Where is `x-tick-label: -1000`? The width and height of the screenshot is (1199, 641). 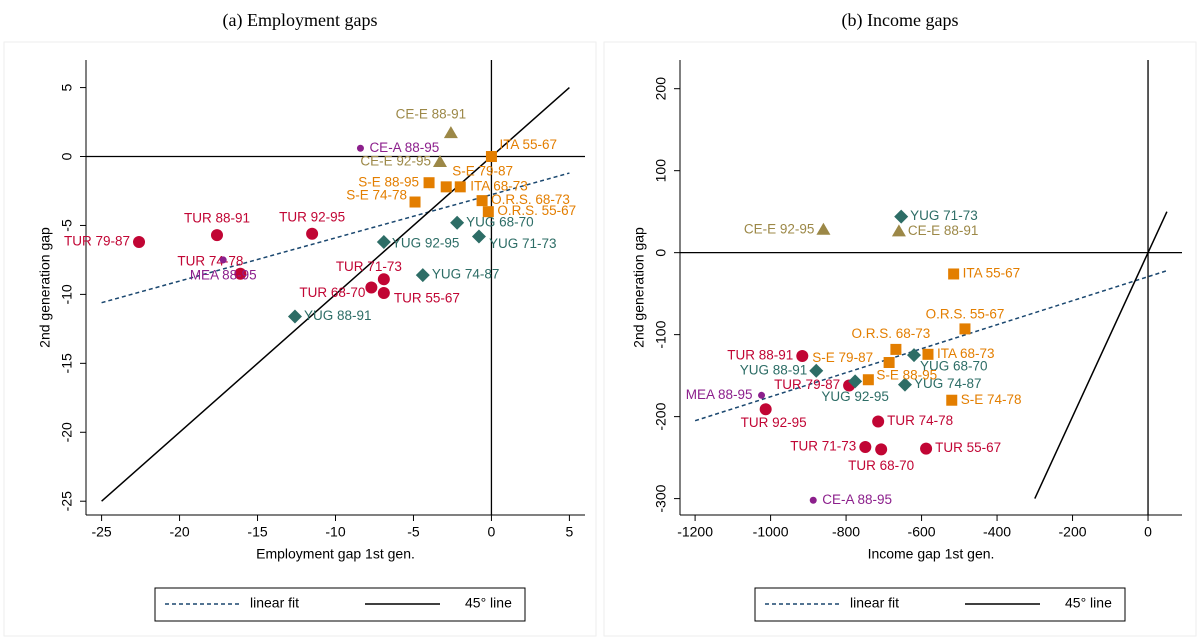
x-tick-label: -1000 is located at coordinates (771, 532).